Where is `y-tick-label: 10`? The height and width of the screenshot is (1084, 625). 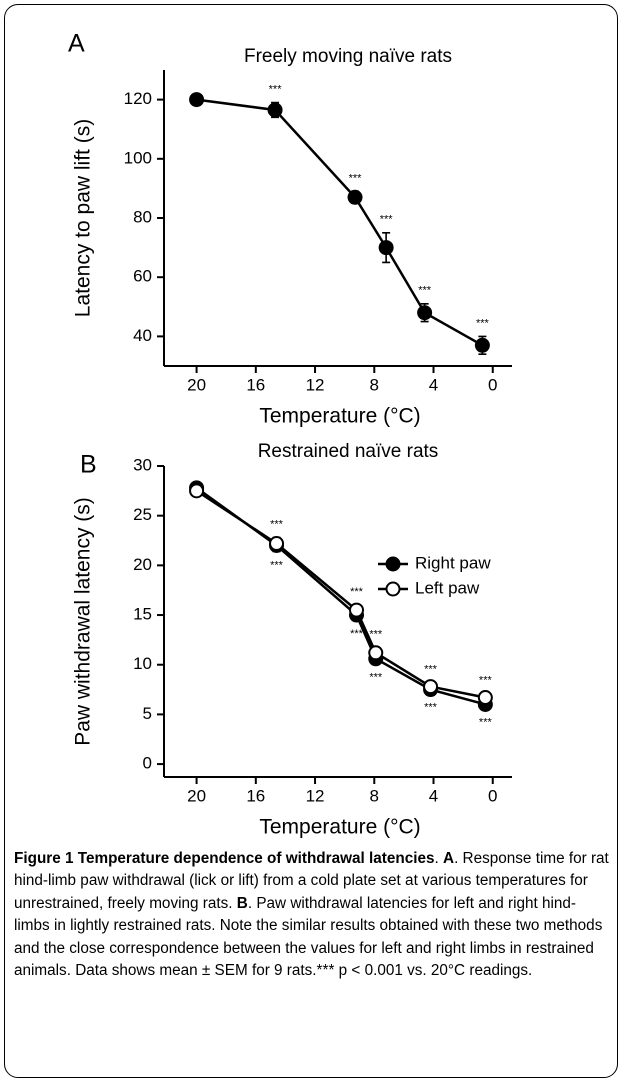
y-tick-label: 10 is located at coordinates (142, 663).